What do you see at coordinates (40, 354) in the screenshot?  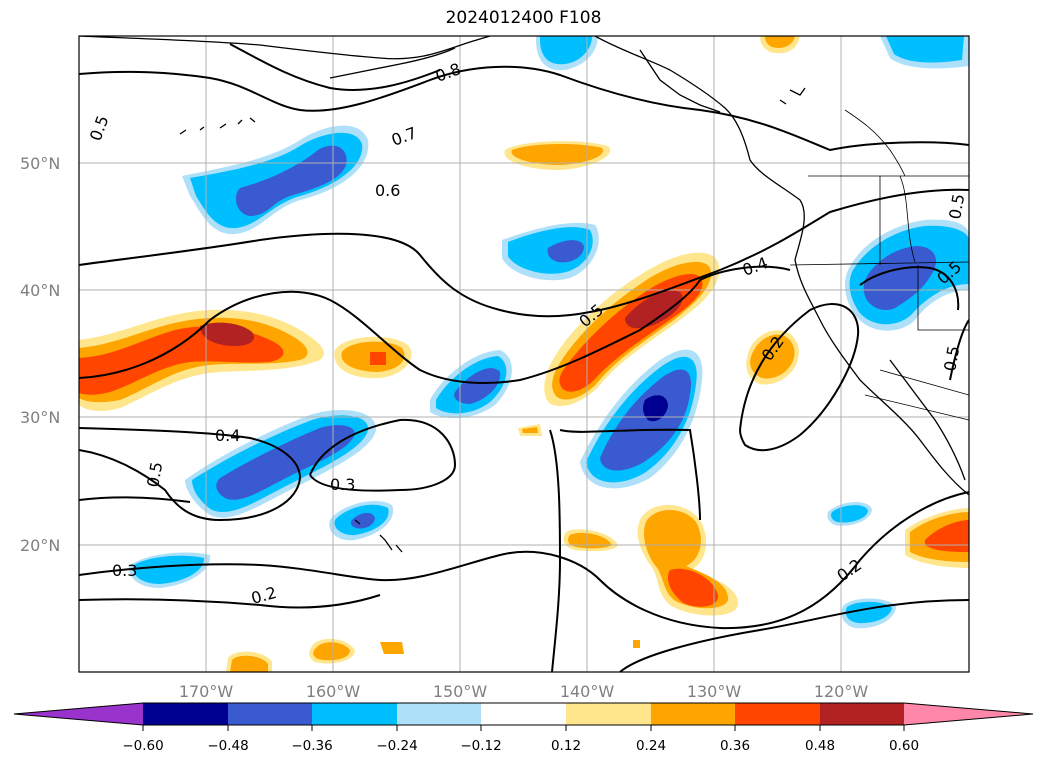 I see `latitude-labels: 50°N 40°N 30°N 20°N` at bounding box center [40, 354].